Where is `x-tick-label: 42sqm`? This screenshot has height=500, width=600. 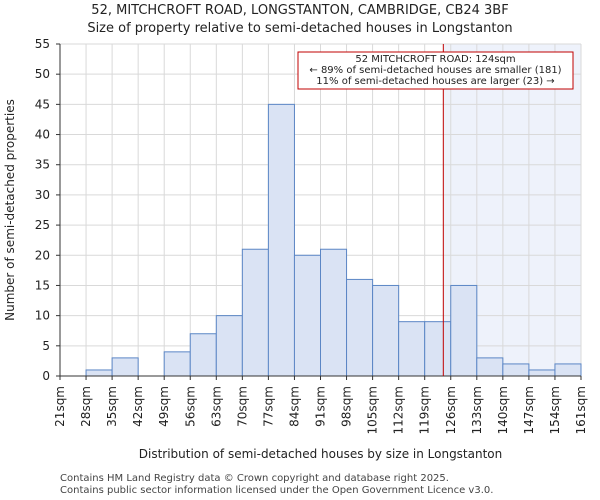 x-tick-label: 42sqm is located at coordinates (138, 406).